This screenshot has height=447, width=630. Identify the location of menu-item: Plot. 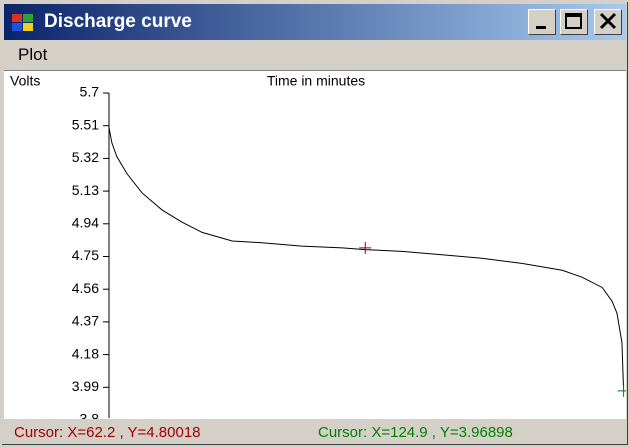
(33, 54).